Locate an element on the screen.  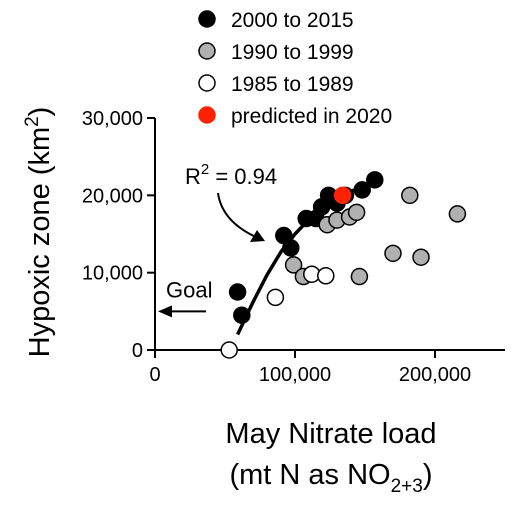
r-squared-r: R is located at coordinates (193, 176).